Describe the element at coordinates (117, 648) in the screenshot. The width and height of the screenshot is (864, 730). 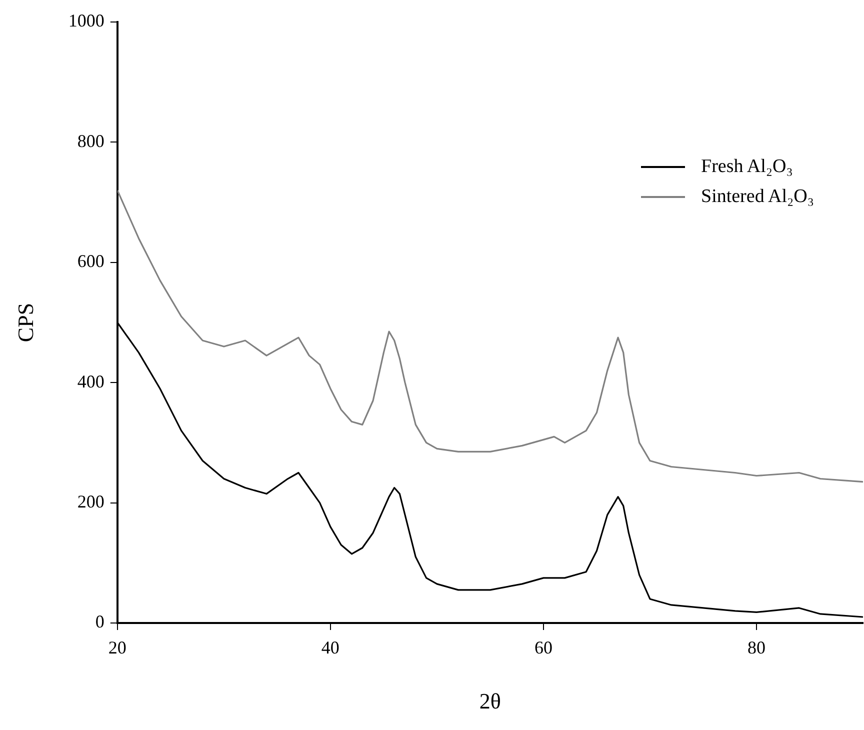
I see `x-tick-label: 20` at that location.